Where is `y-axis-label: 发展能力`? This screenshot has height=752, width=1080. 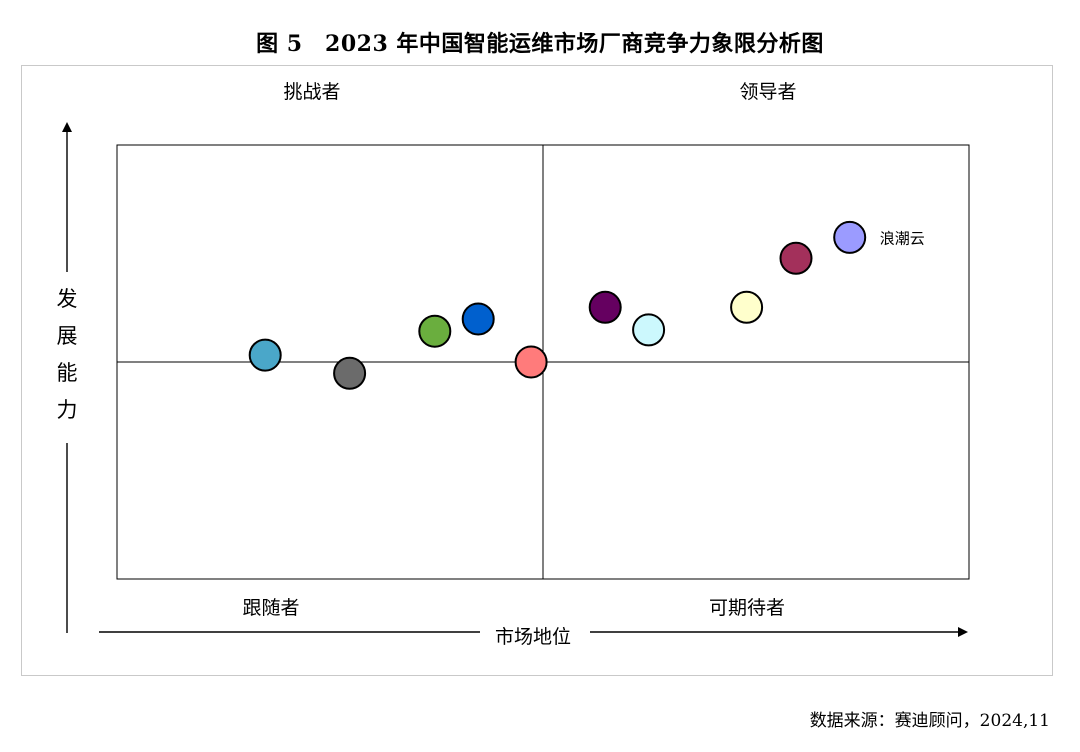 y-axis-label: 发展能力 is located at coordinates (67, 354).